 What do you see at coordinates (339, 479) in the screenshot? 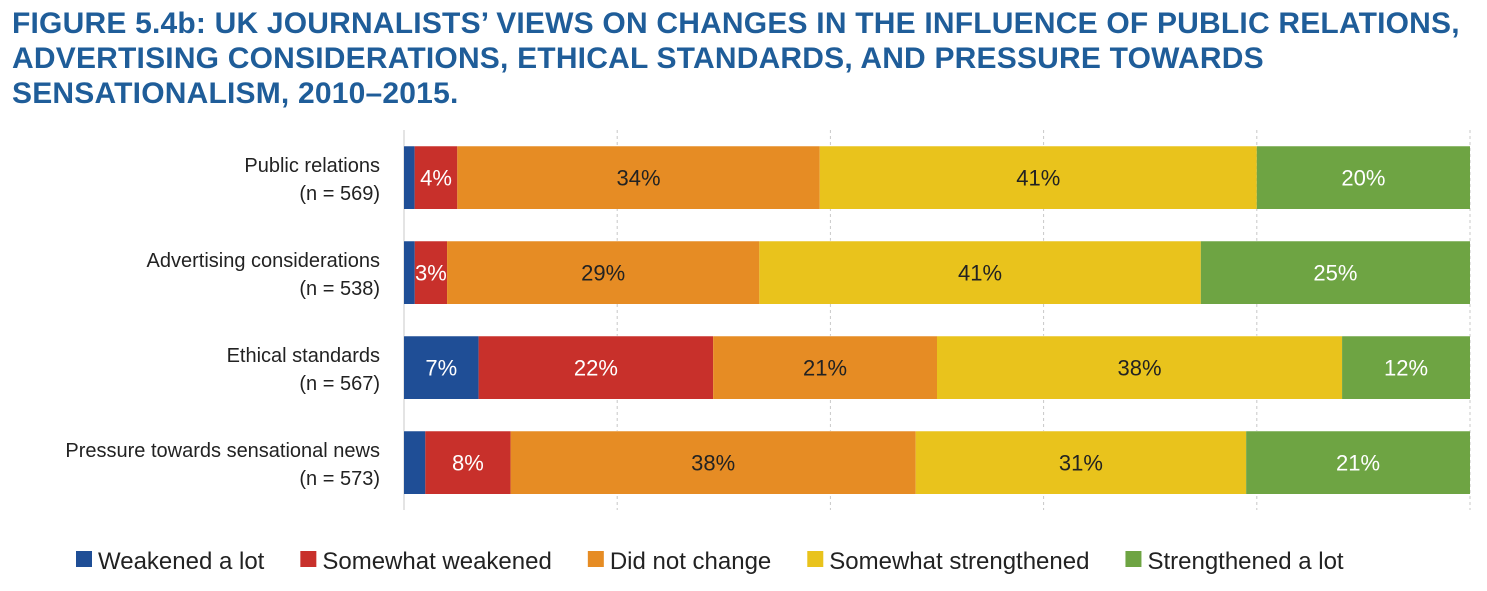
I see `category-n-label: (n = 573)` at bounding box center [339, 479].